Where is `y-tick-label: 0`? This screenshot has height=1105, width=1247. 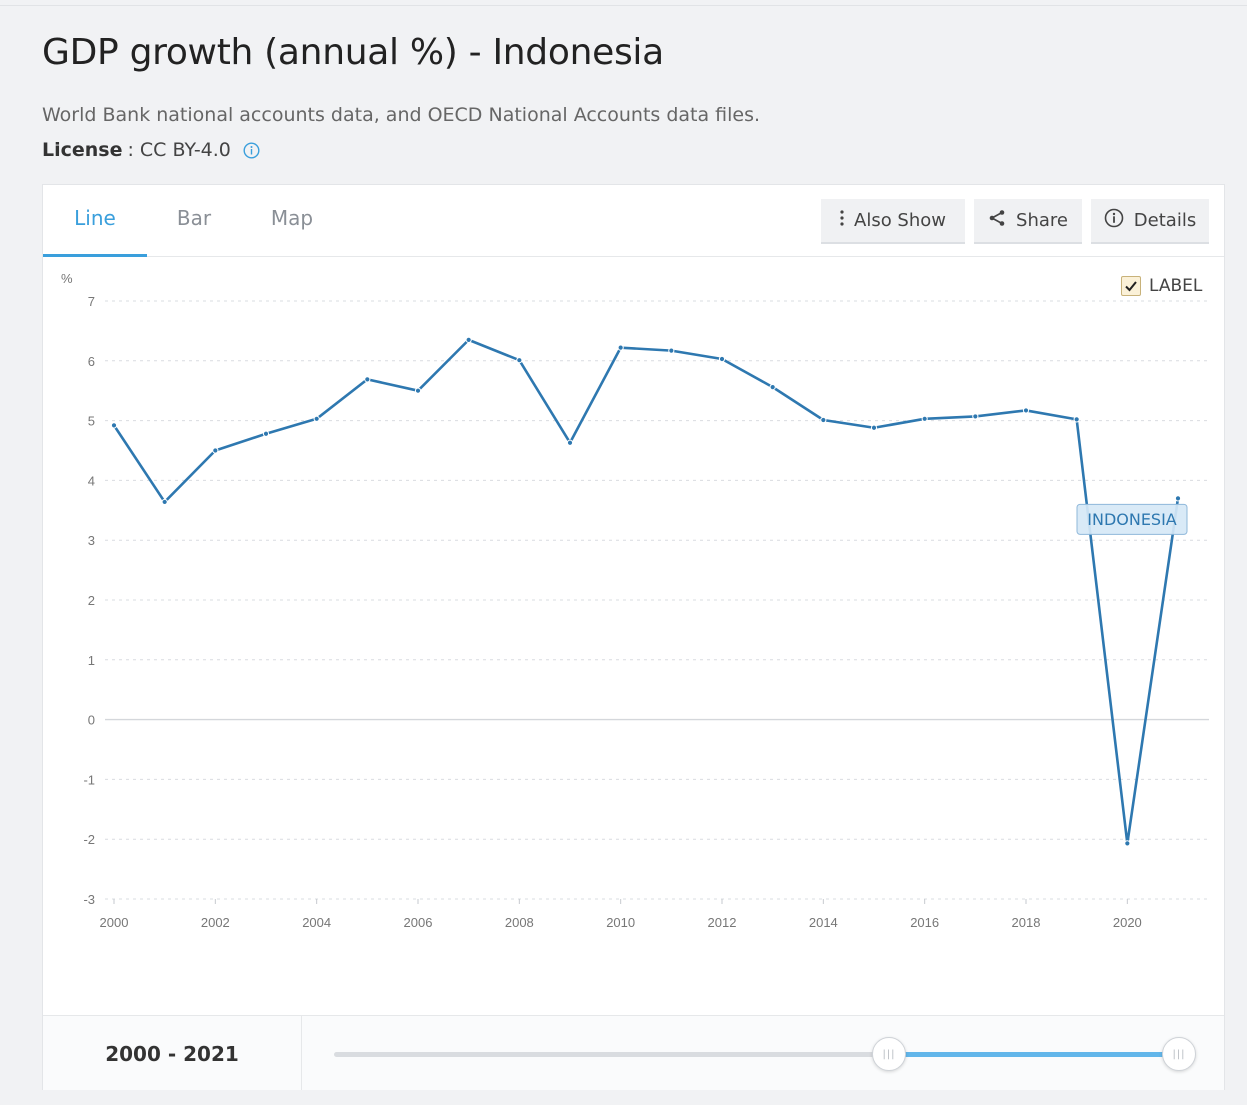 y-tick-label: 0 is located at coordinates (91, 720).